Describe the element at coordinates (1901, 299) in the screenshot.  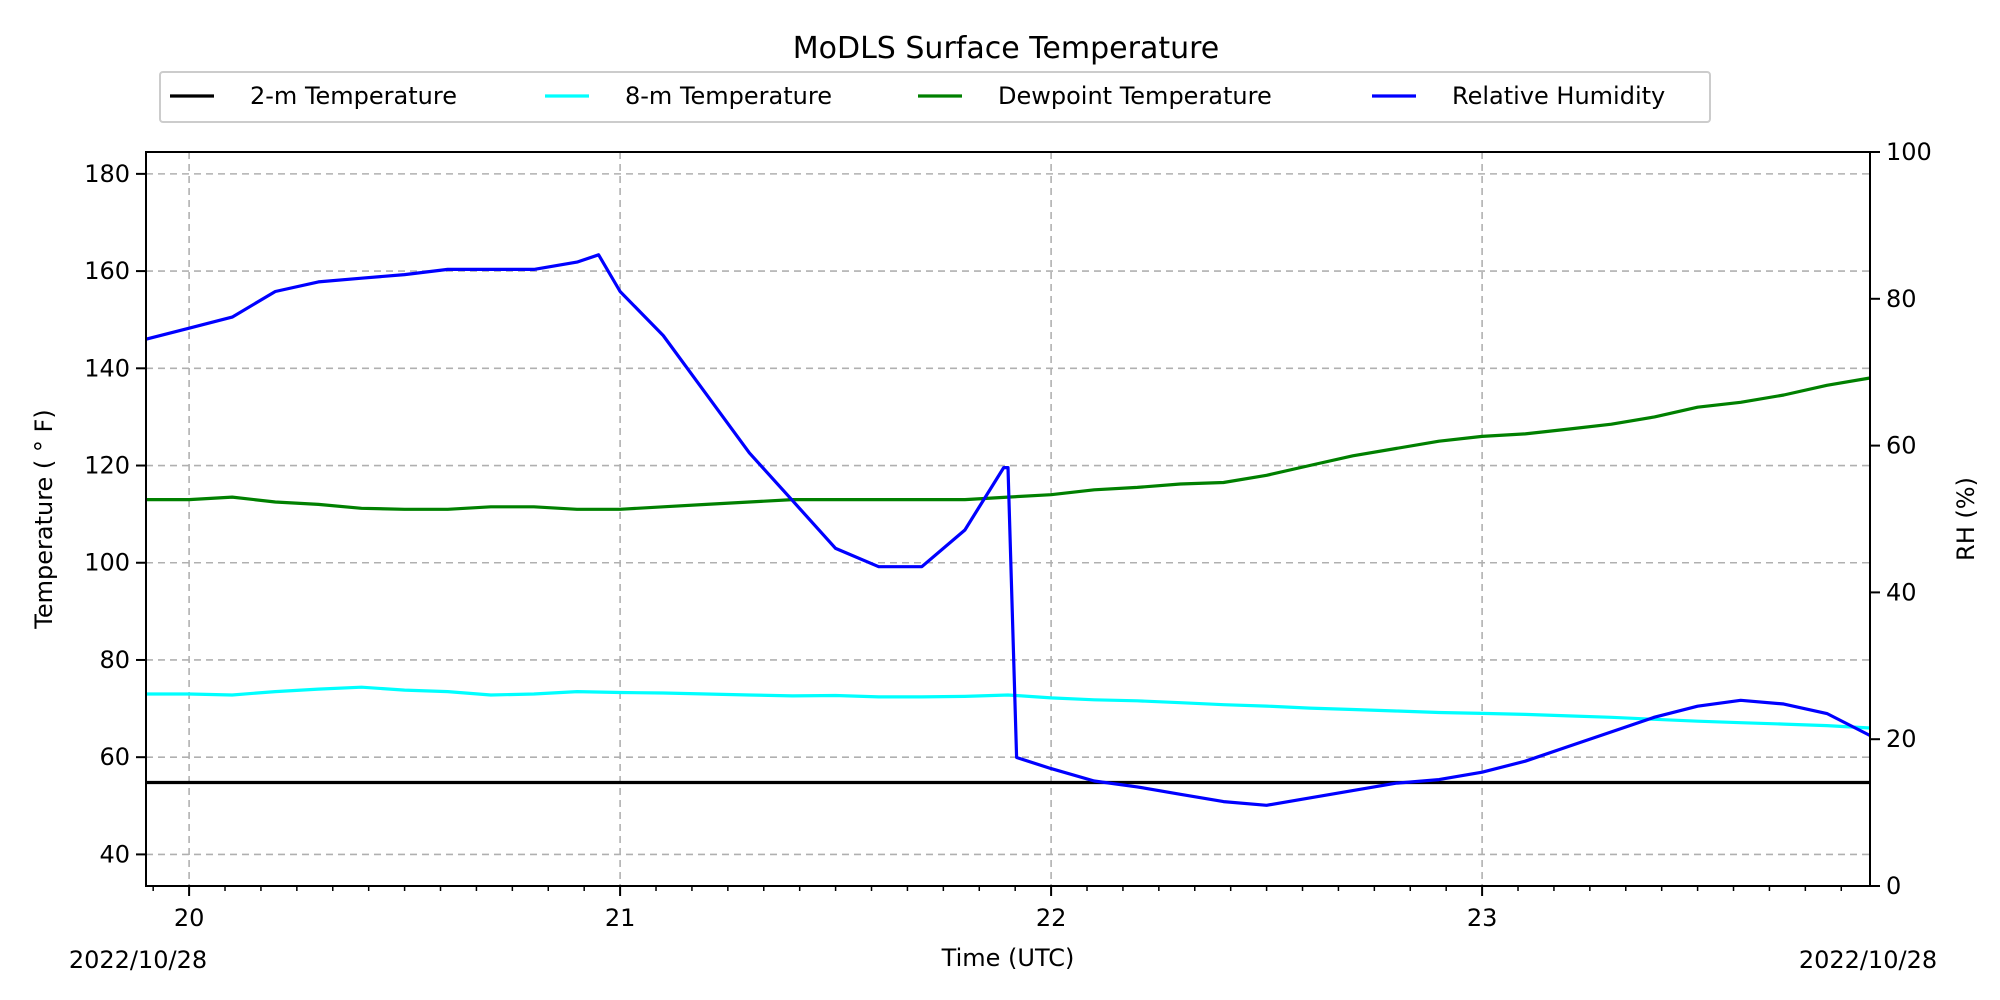
I see `y2-tick-label: 80` at that location.